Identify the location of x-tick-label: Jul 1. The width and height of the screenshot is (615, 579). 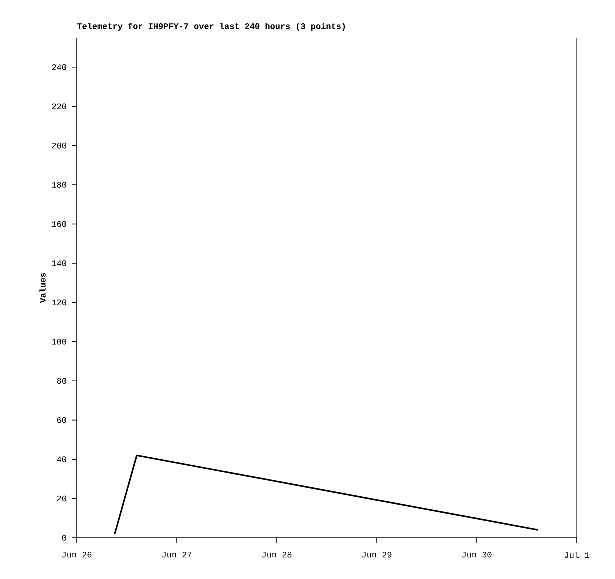
(577, 555).